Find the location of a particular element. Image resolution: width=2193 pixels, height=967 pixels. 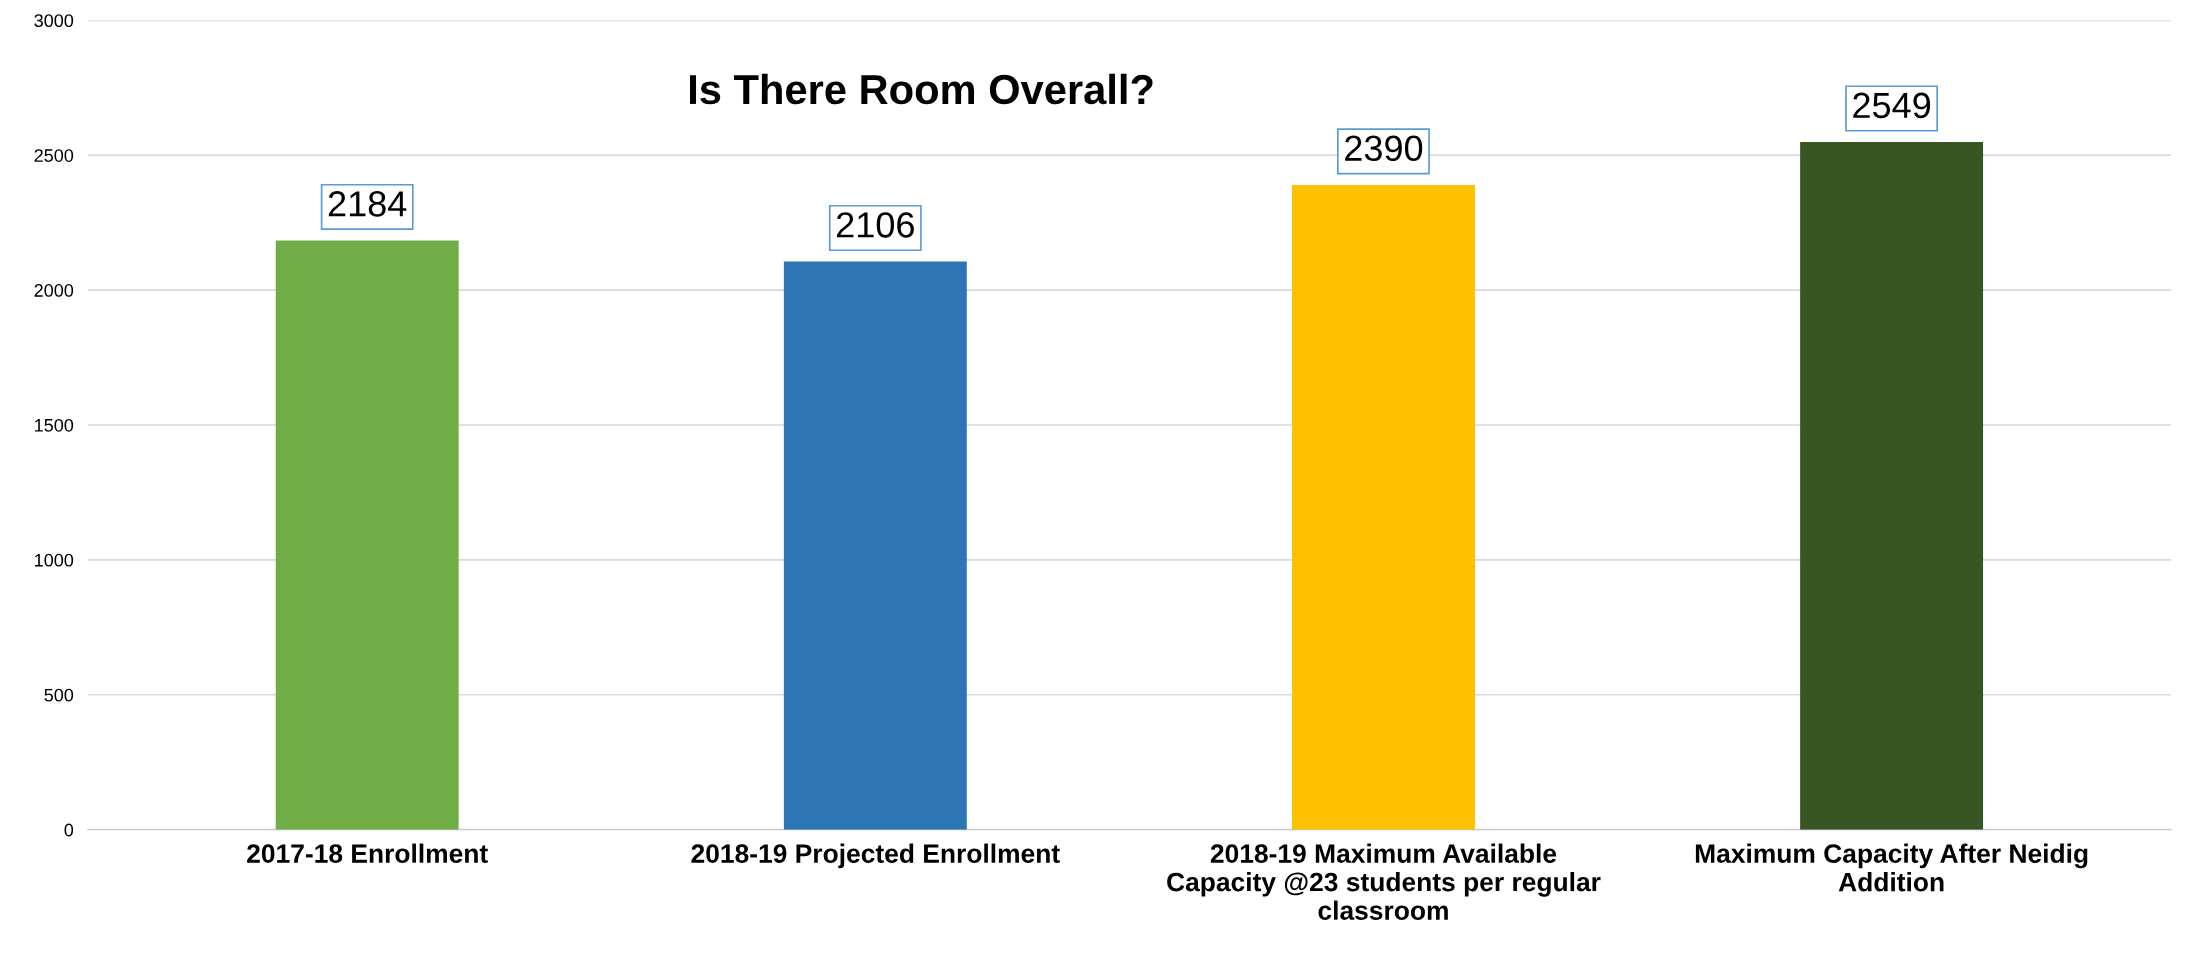

data-label: 2390 is located at coordinates (1384, 148).